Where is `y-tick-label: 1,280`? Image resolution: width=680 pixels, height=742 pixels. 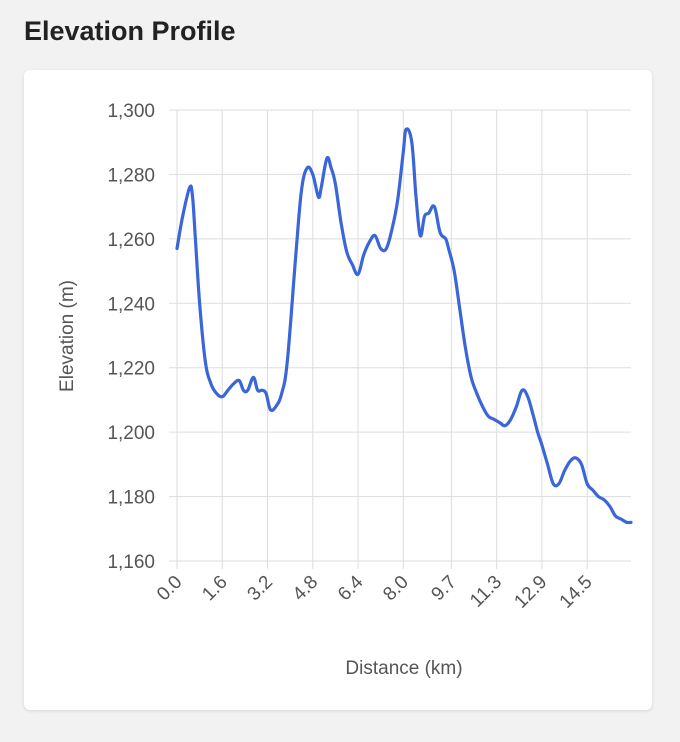 y-tick-label: 1,280 is located at coordinates (131, 175).